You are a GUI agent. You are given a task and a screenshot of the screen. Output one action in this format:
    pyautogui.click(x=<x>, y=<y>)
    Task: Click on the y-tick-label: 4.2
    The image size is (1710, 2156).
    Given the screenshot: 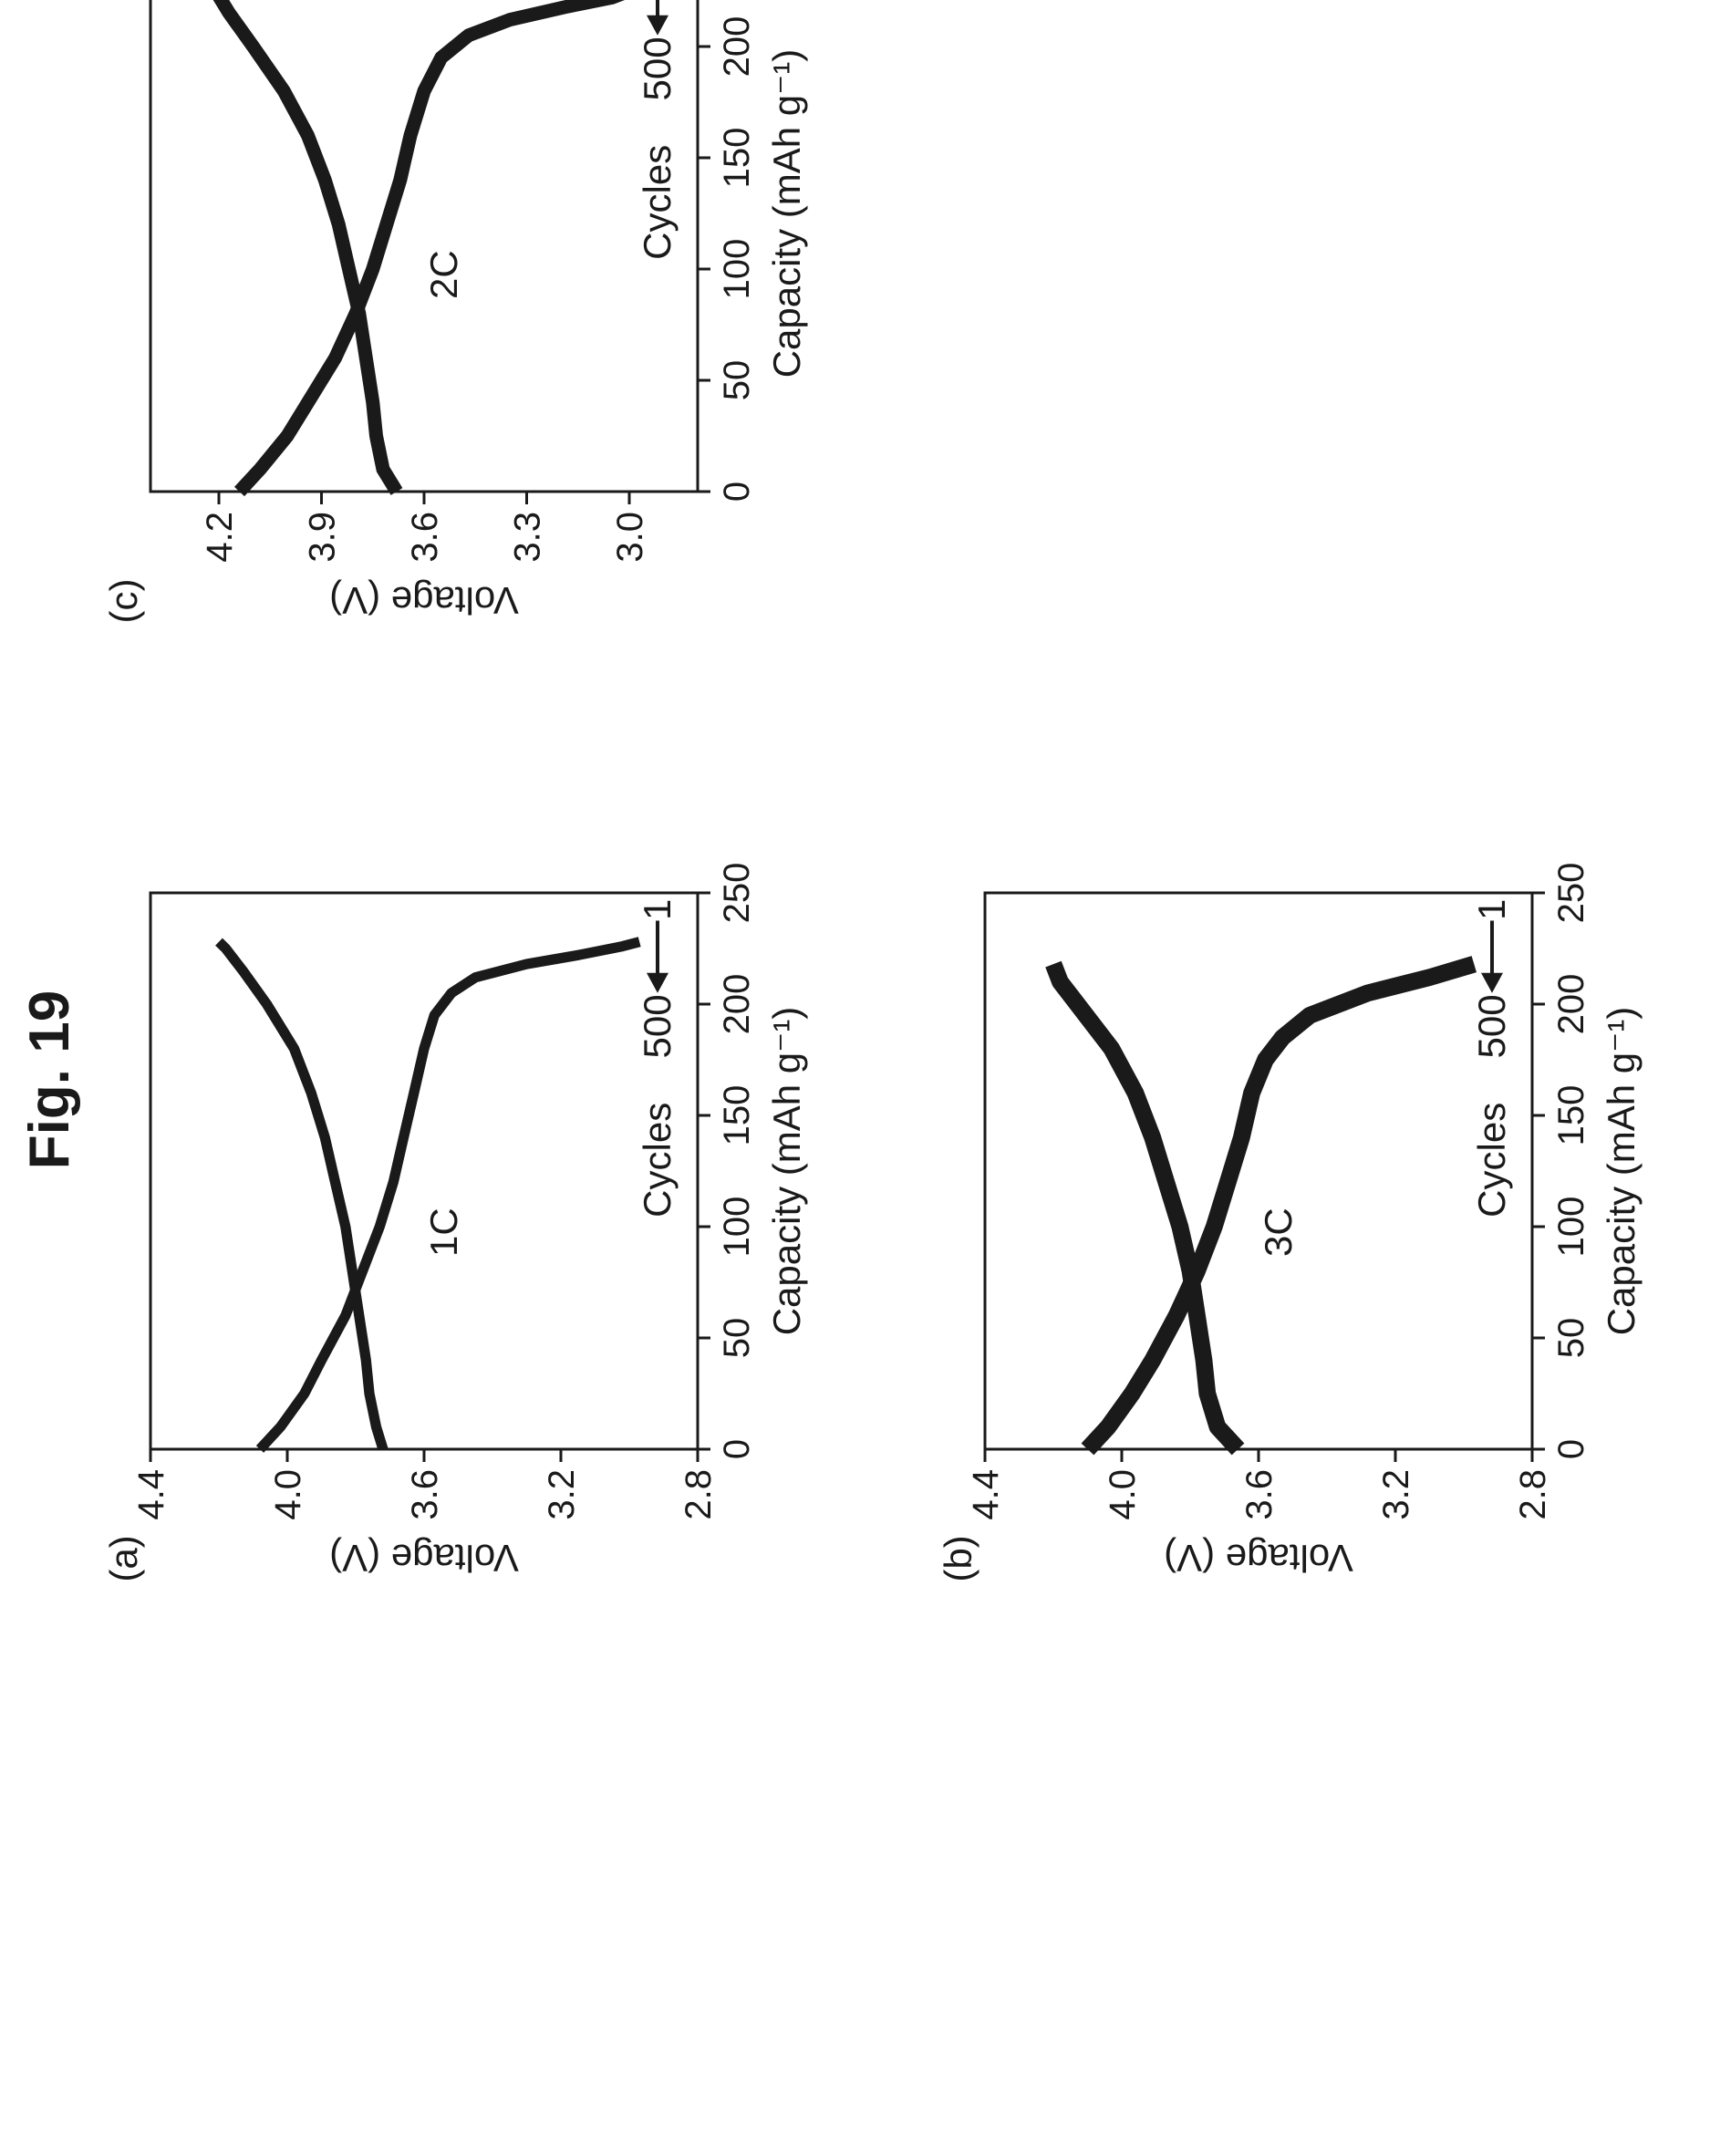 What is the action you would take?
    pyautogui.click(x=220, y=537)
    